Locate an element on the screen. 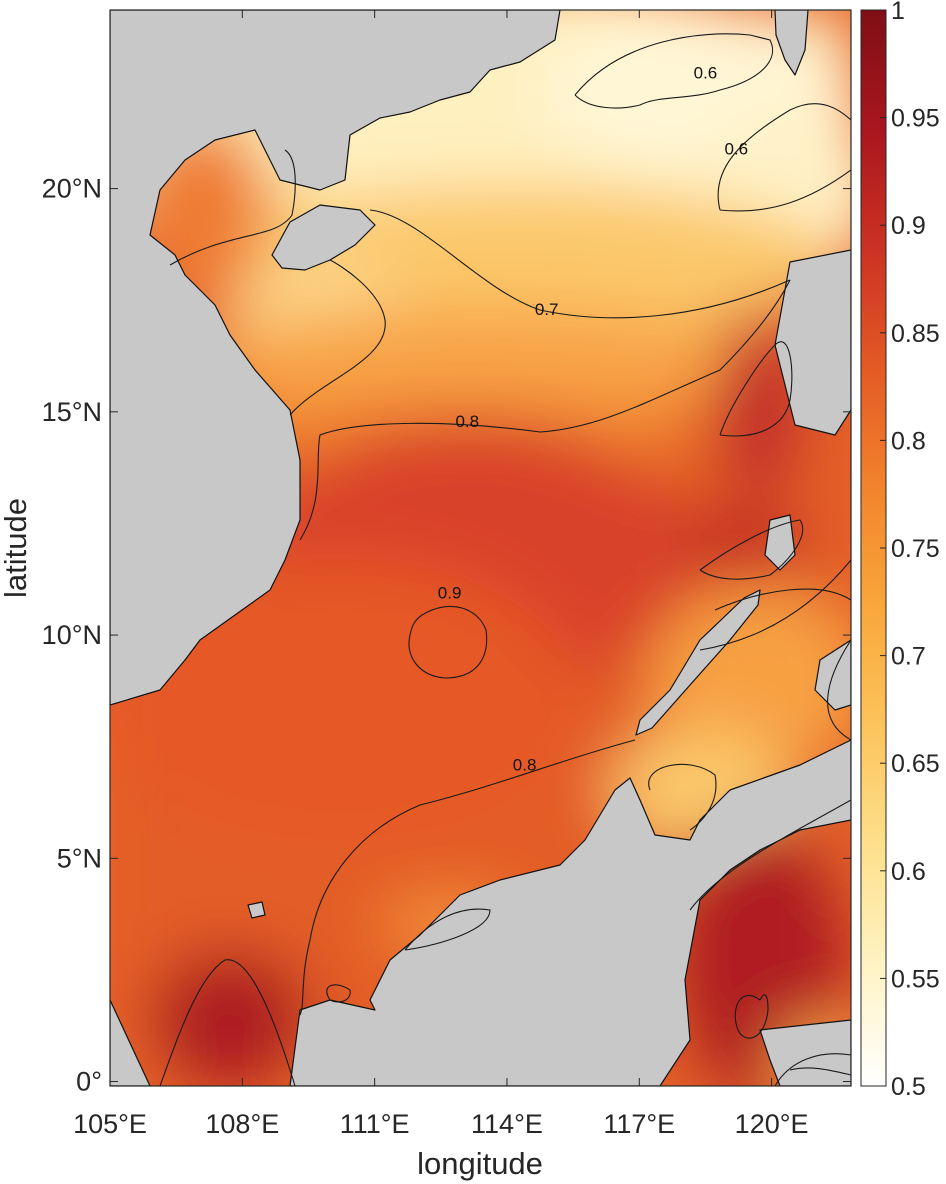 This screenshot has height=1184, width=946. contour-0.7-borneo is located at coordinates (682, 797).